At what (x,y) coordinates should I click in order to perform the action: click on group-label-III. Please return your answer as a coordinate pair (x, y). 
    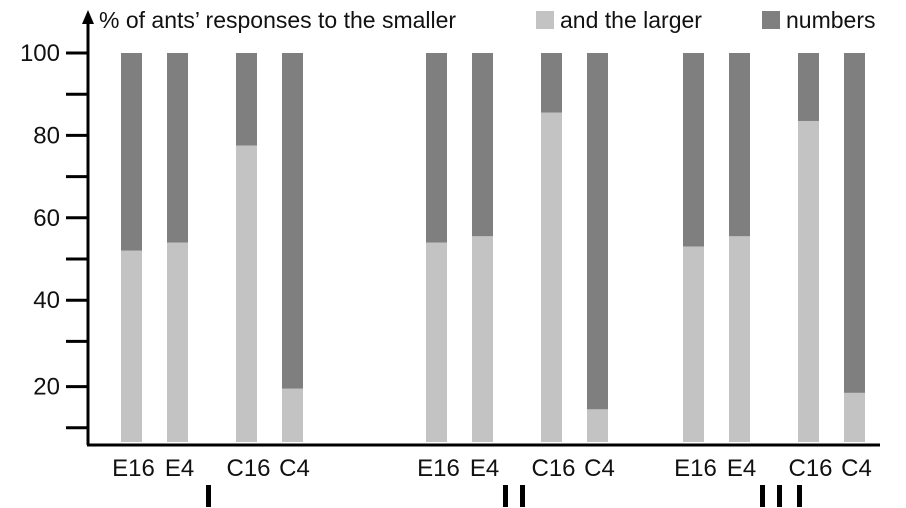
    Looking at the image, I should click on (781, 496).